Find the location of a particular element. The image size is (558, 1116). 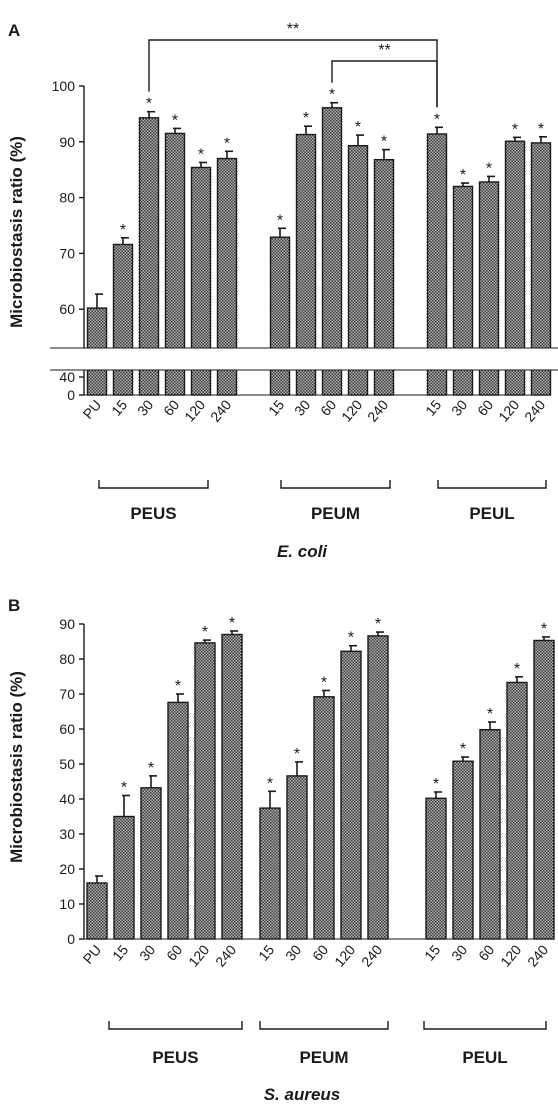

panel-a-y-tick-label: 40 is located at coordinates (67, 377).